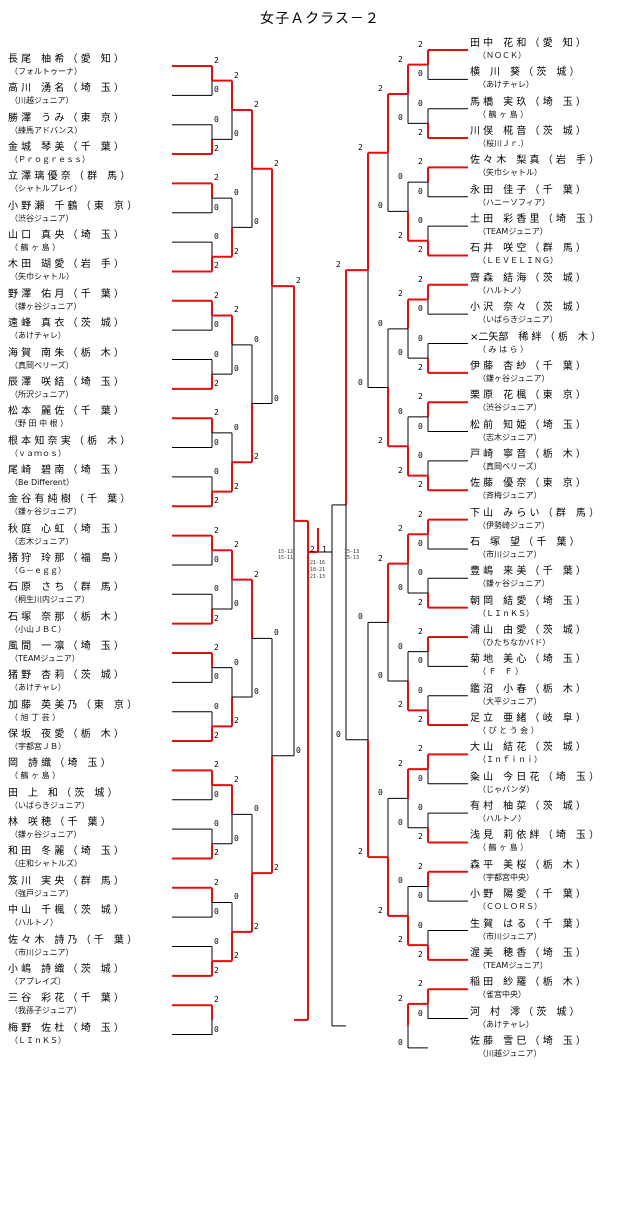 The width and height of the screenshot is (640, 1205). What do you see at coordinates (318, 577) in the screenshot?
I see `final-game-3: 21-13` at bounding box center [318, 577].